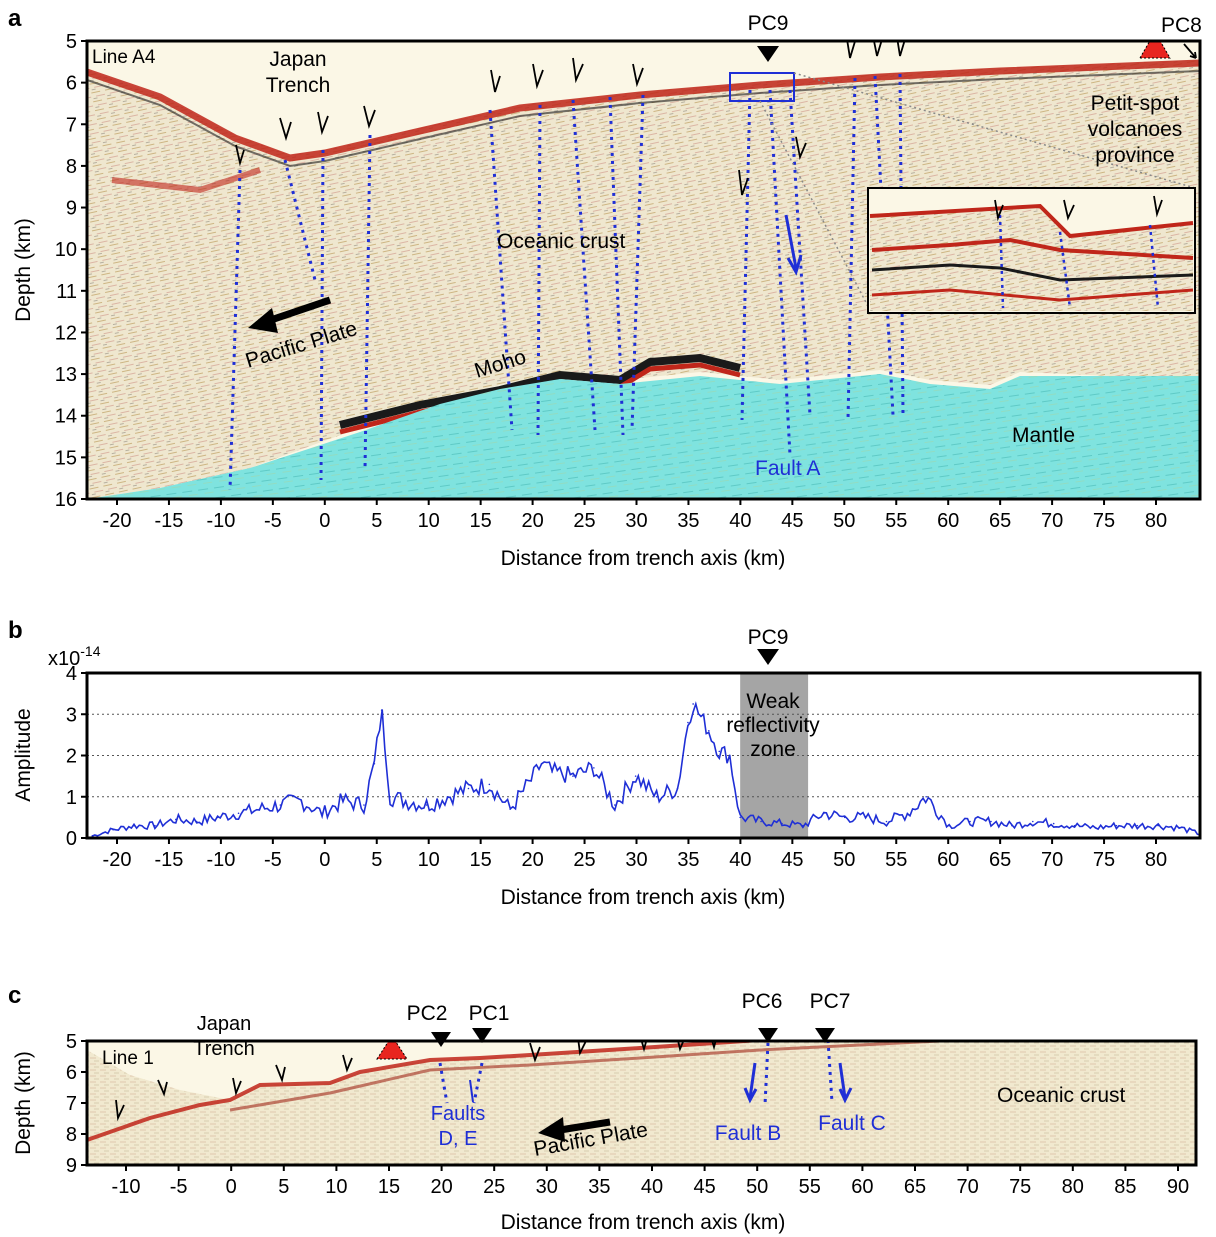  What do you see at coordinates (66, 292) in the screenshot?
I see `panel-a-y-tick-label: 11` at bounding box center [66, 292].